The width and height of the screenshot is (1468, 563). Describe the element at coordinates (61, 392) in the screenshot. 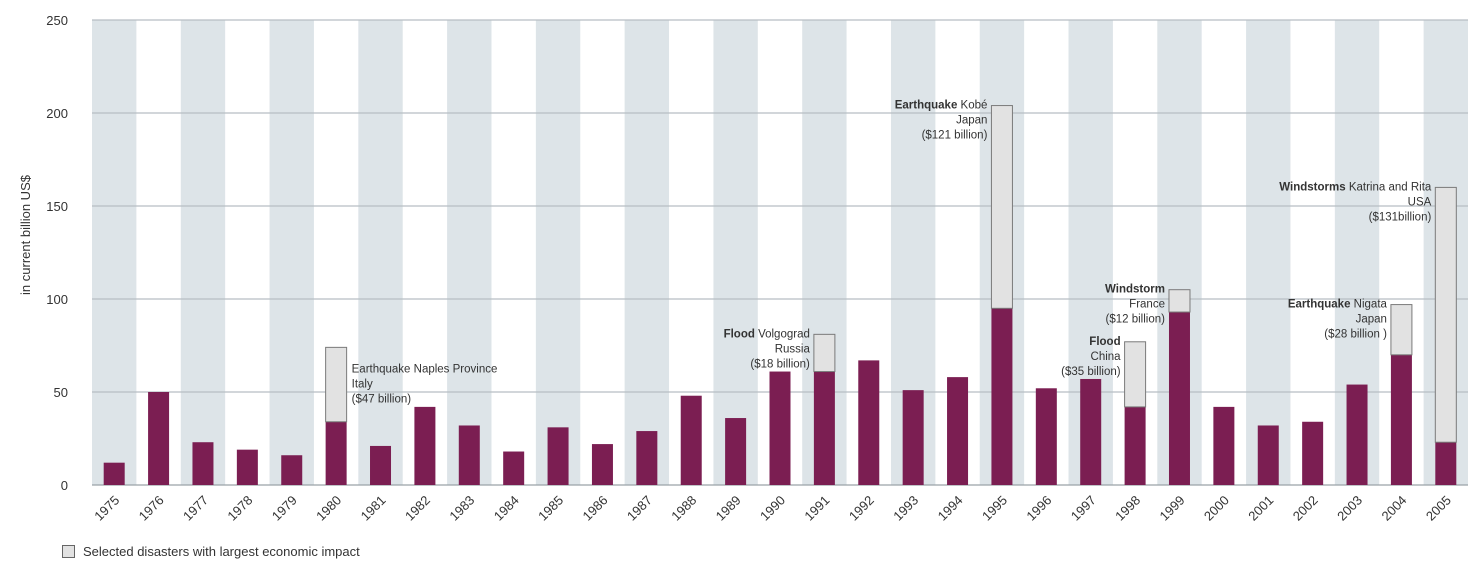

I see `y-tick-label: 50` at that location.